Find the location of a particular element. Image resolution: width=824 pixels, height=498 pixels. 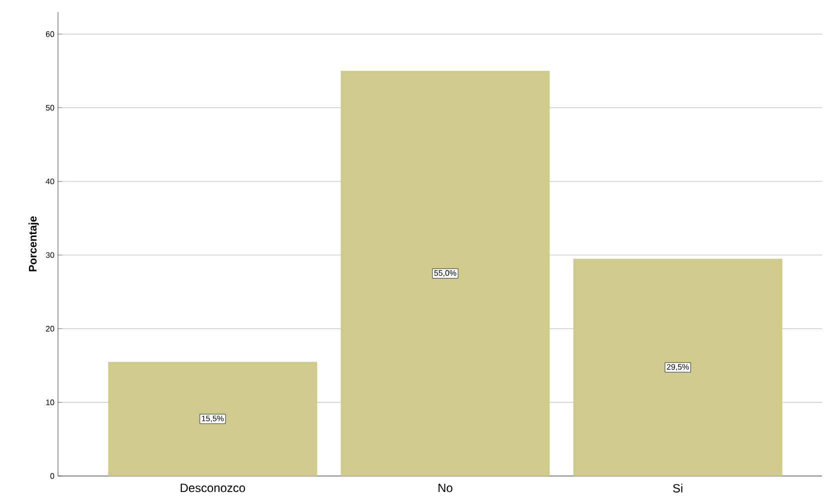

x-tick-label: Desconozco is located at coordinates (213, 488).